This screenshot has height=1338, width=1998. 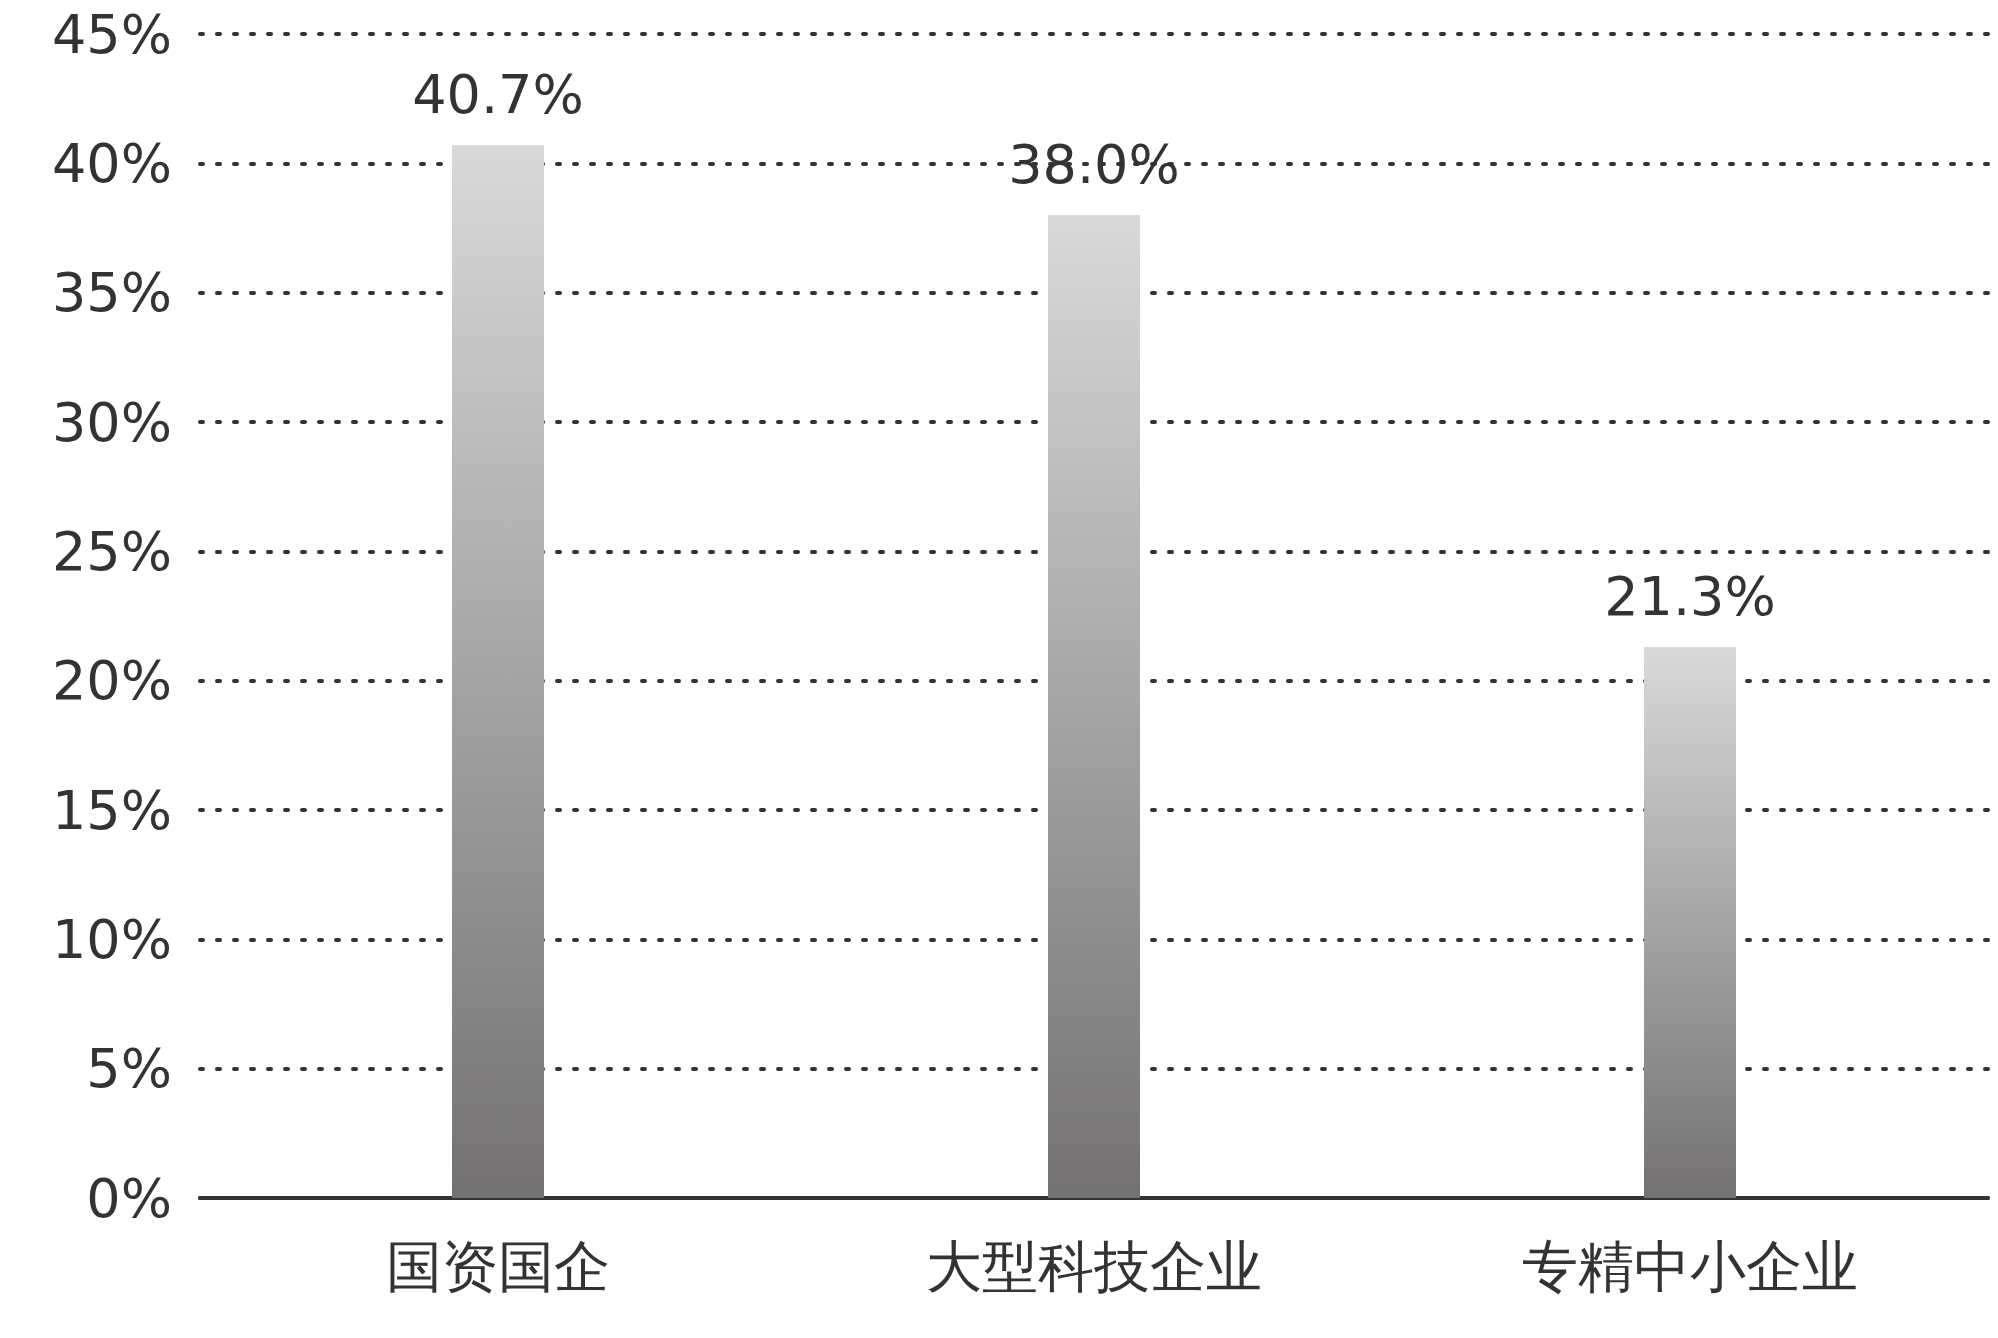 What do you see at coordinates (129, 1069) in the screenshot?
I see `y-tick-label: 5%` at bounding box center [129, 1069].